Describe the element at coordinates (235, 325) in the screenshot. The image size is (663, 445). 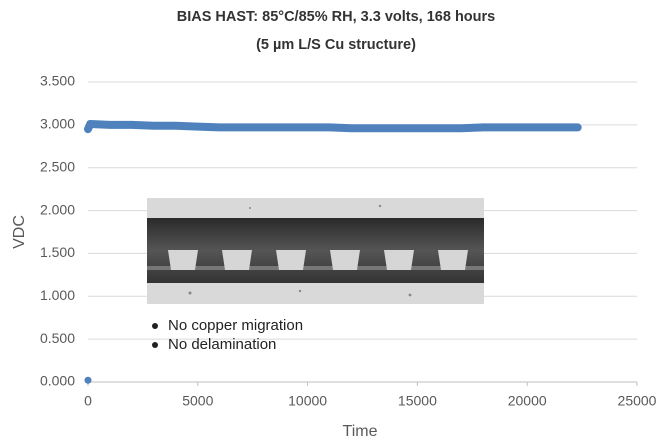
I see `annotation: No copper migration` at that location.